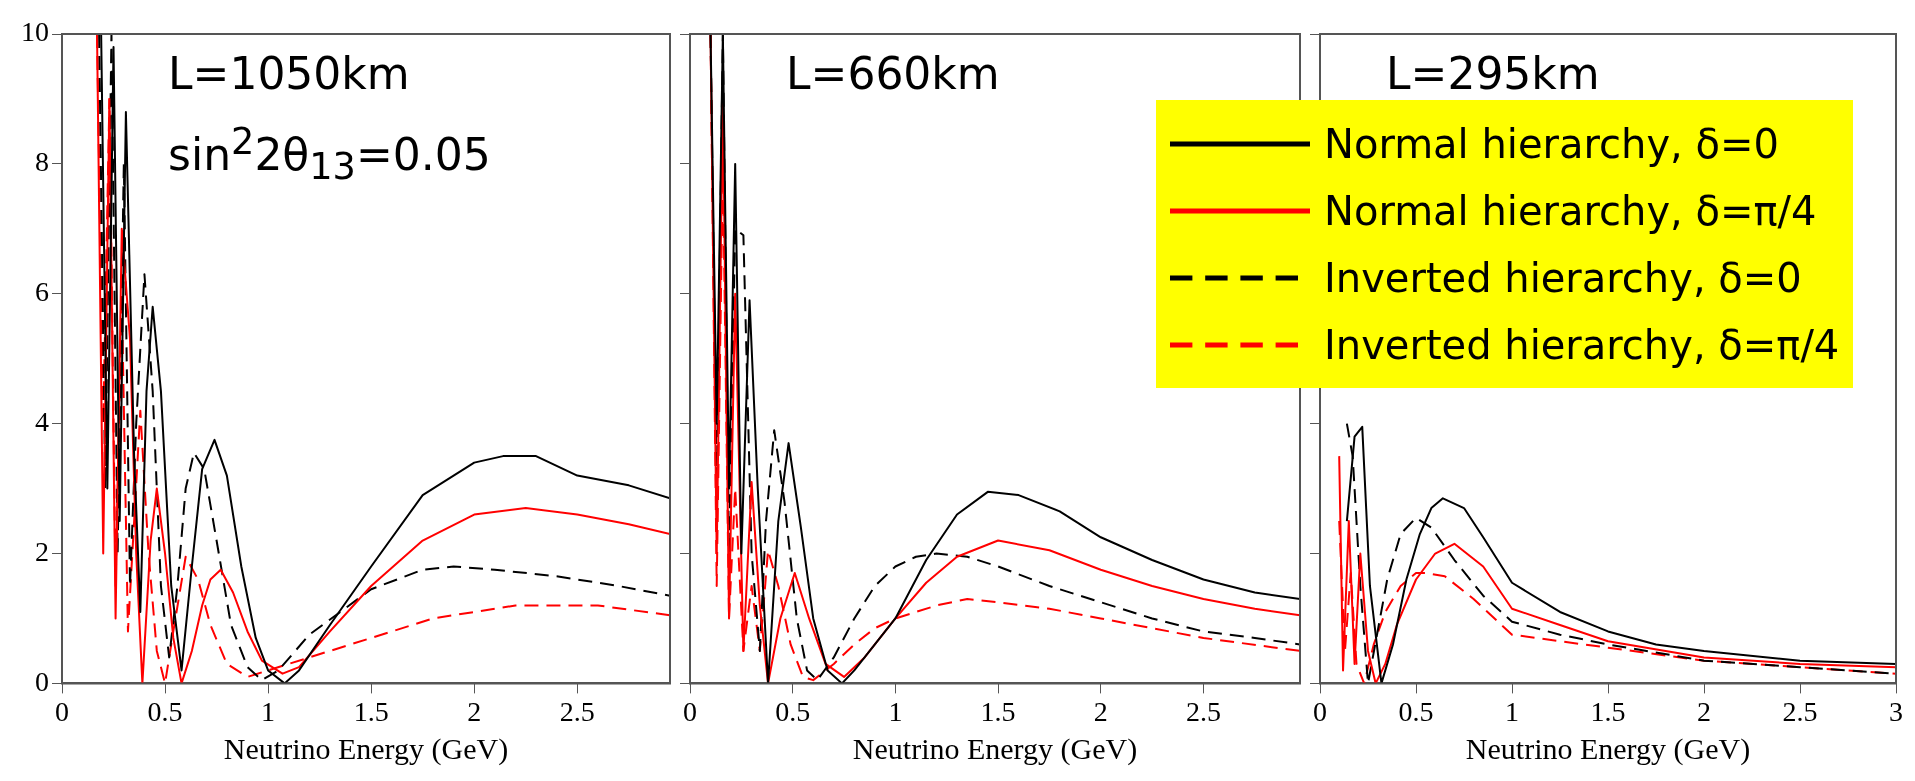 The image size is (1915, 781). I want to click on legend-label: Normal hierarchy, δ=π/4, so click(1570, 210).